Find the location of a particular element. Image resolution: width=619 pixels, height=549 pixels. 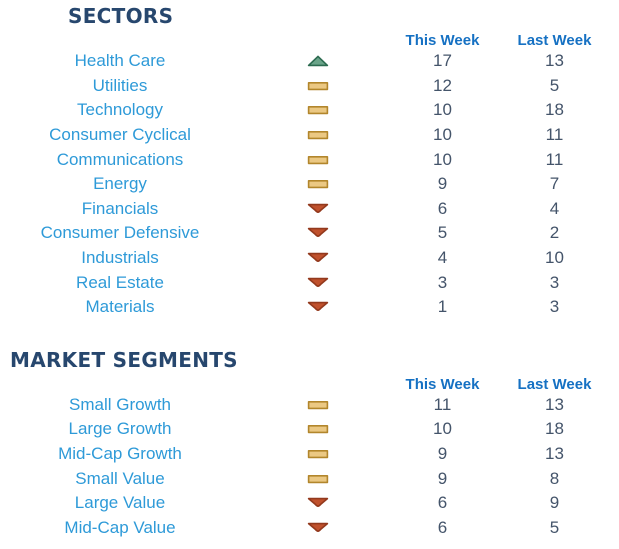

table-row: Utilities 12 5 is located at coordinates (309, 86).